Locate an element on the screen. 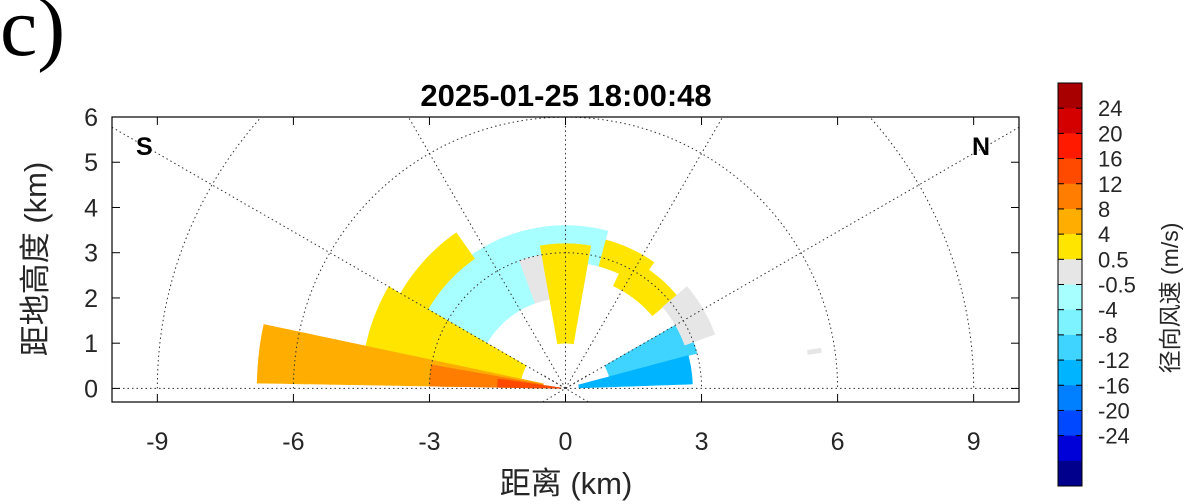 This screenshot has height=504, width=1189. x-tick-label: 6 is located at coordinates (838, 442).